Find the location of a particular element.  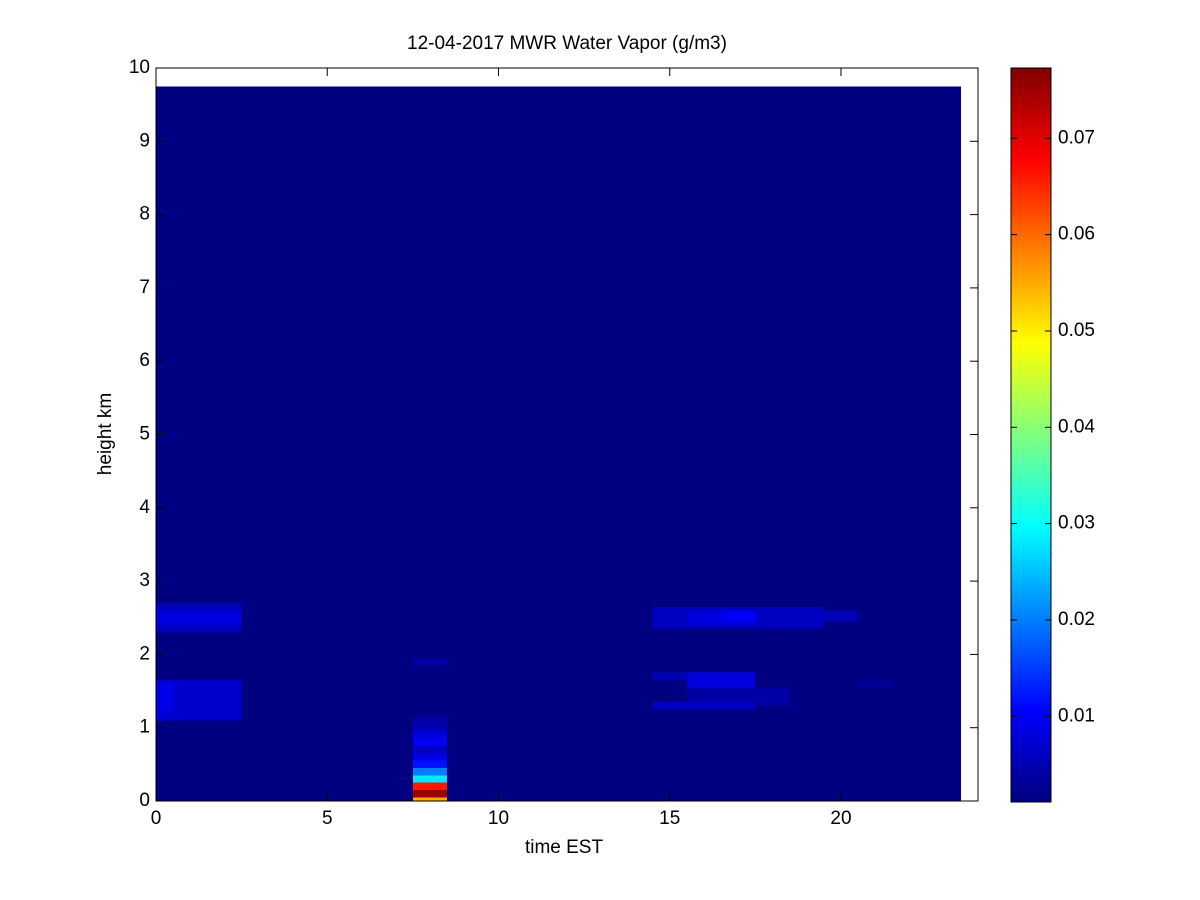

colorbar-tick-label: 0.02 is located at coordinates (1076, 619).